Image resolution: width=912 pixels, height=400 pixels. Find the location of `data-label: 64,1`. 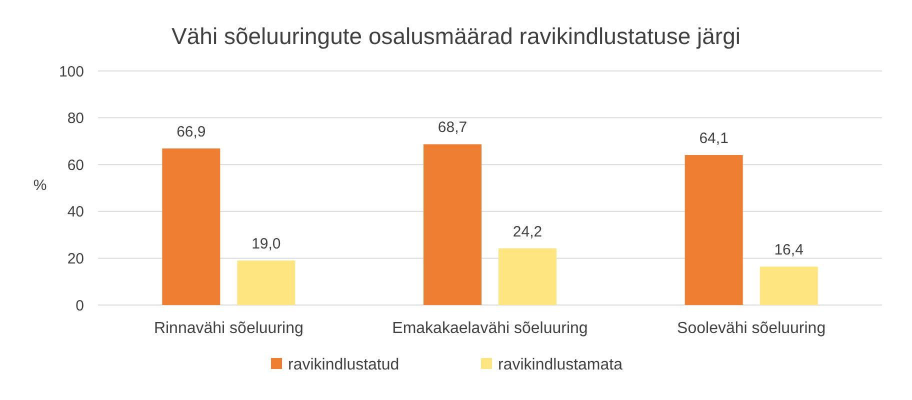

data-label: 64,1 is located at coordinates (713, 139).